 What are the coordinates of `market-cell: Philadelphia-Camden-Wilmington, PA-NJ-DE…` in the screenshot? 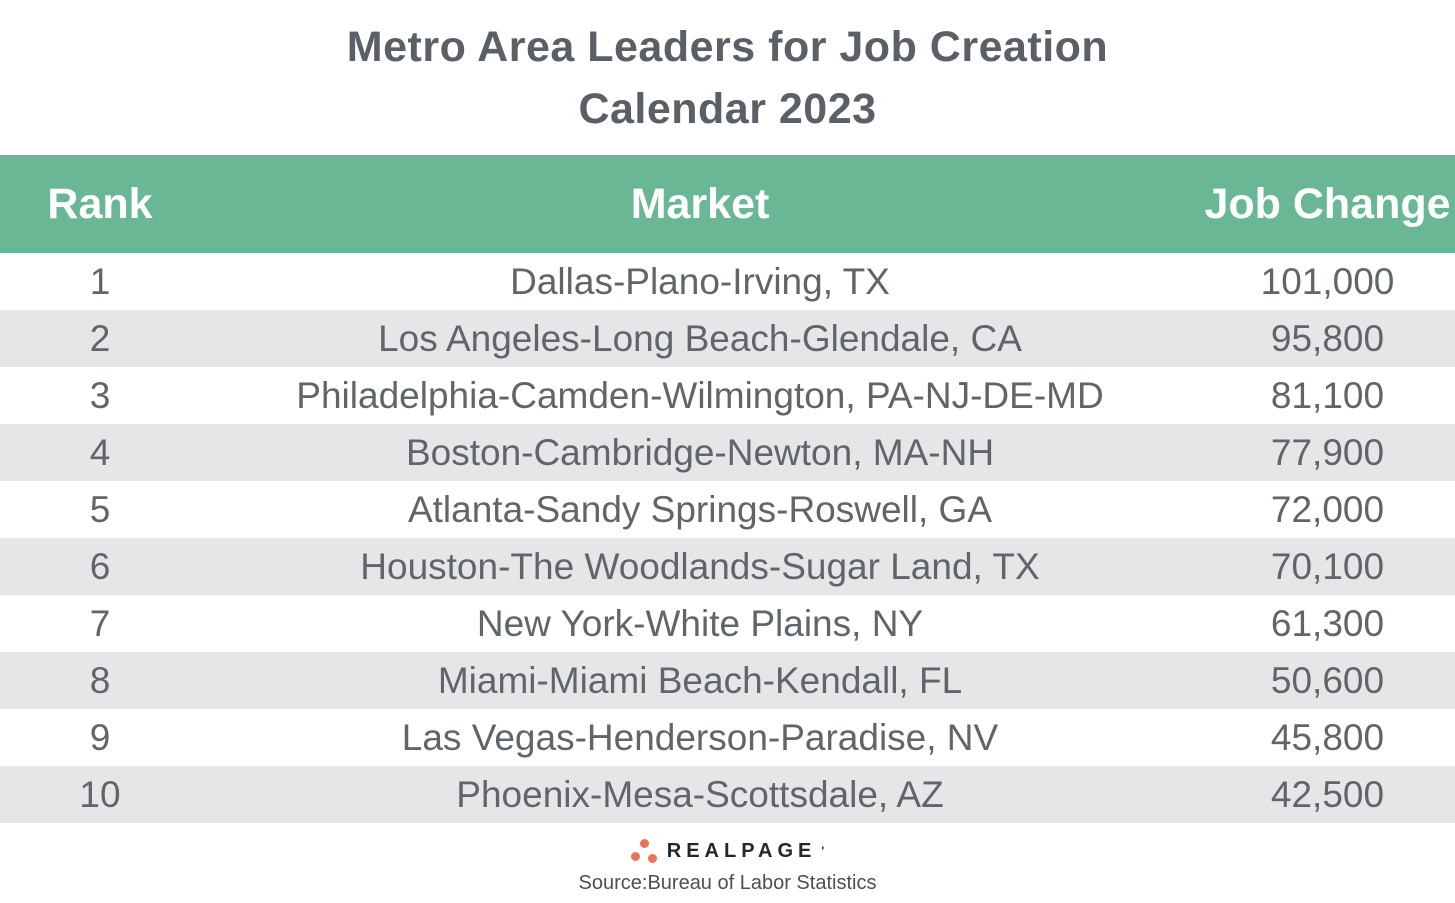 It's located at (700, 395).